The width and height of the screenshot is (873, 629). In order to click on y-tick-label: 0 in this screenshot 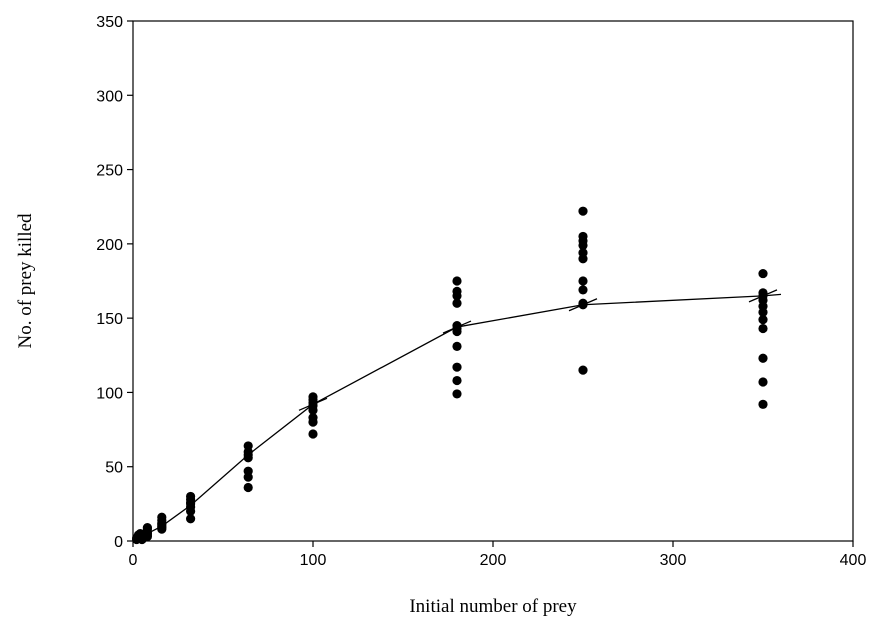, I will do `click(118, 542)`.